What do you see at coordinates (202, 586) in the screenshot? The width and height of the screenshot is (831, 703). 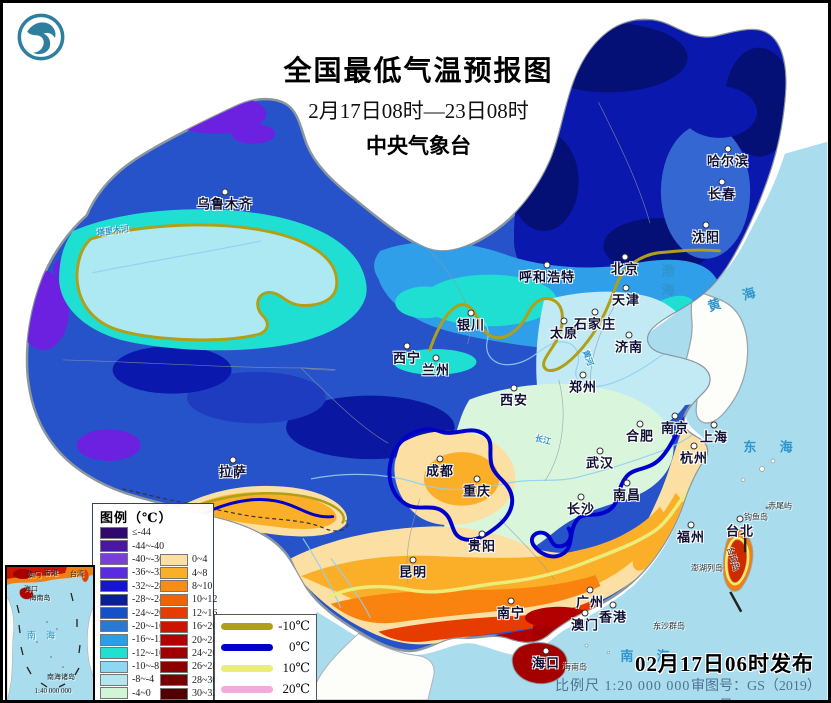 I see `legend-range: 8~10` at bounding box center [202, 586].